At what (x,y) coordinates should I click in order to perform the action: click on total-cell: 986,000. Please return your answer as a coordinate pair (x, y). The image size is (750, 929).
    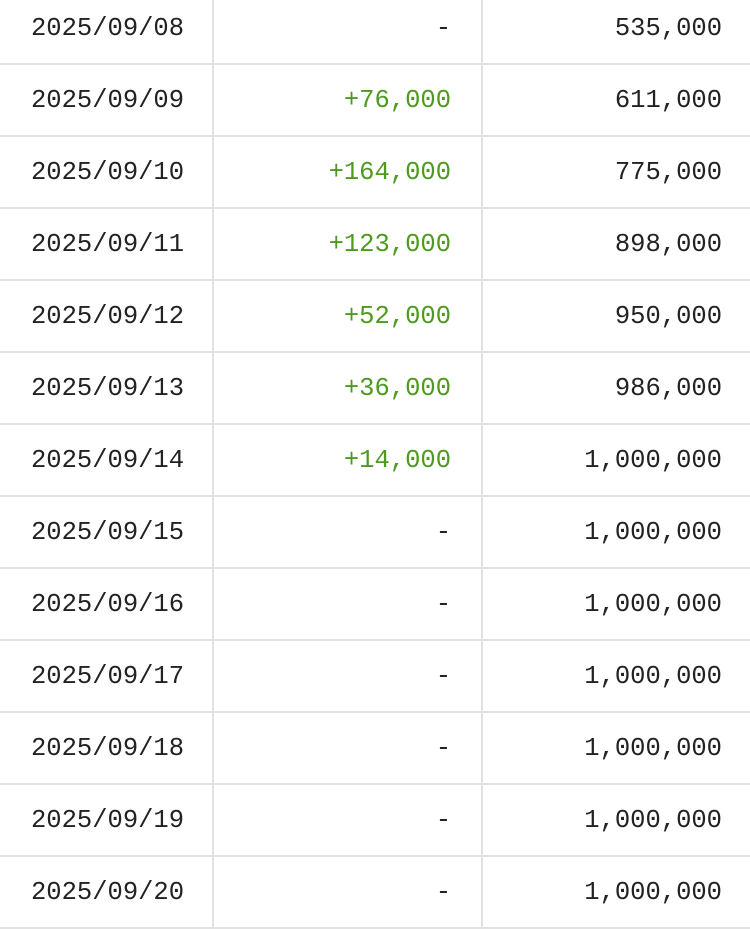
    Looking at the image, I should click on (668, 388).